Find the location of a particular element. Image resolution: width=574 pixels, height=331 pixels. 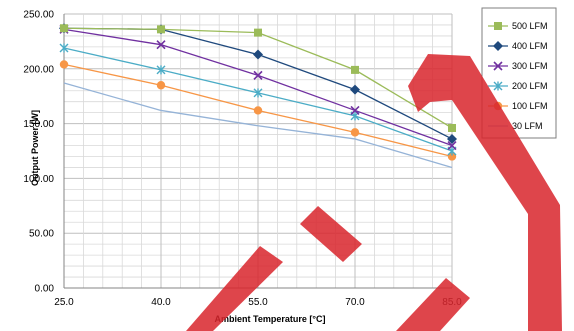

x-tick-label: 70.0 is located at coordinates (355, 302).